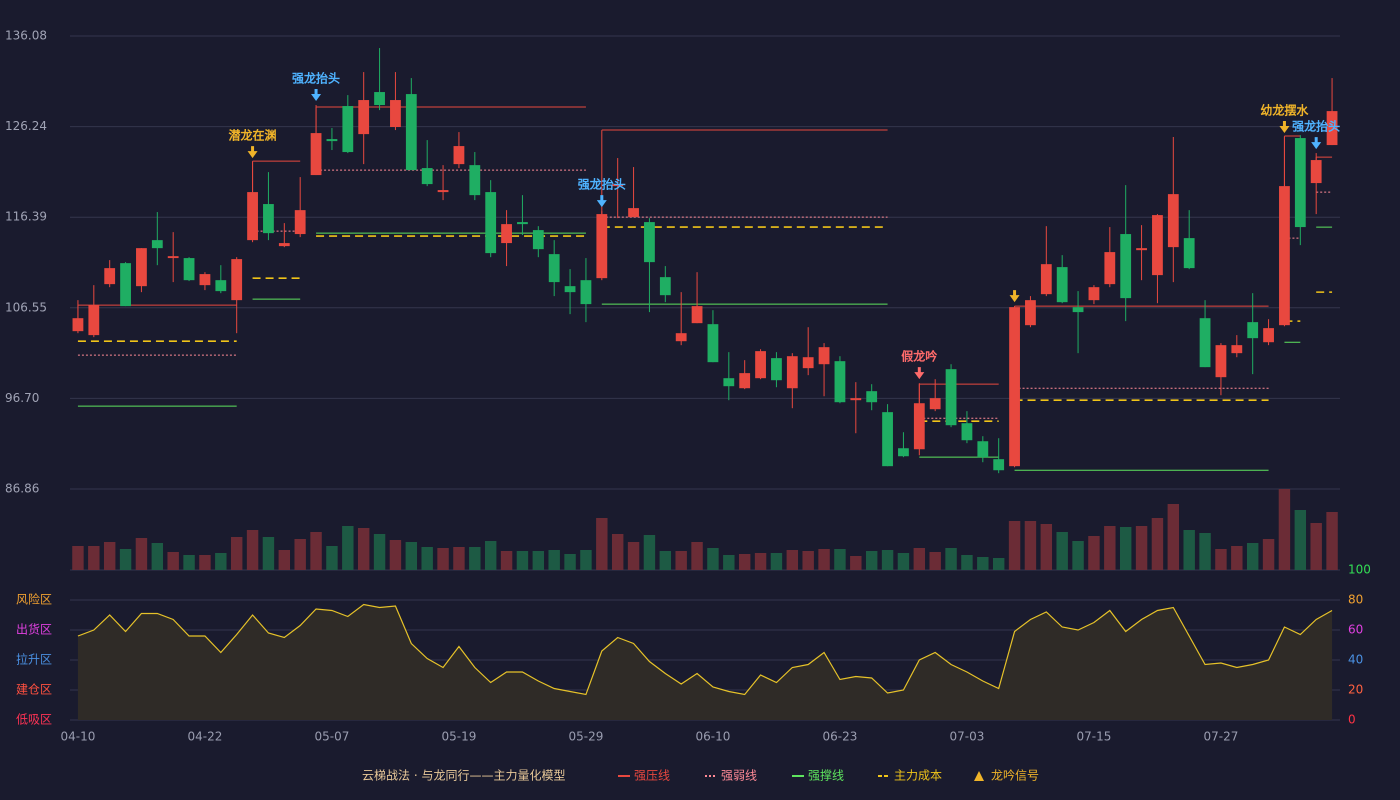 This screenshot has width=1400, height=800. I want to click on zone-label: 拉升区, so click(34, 659).